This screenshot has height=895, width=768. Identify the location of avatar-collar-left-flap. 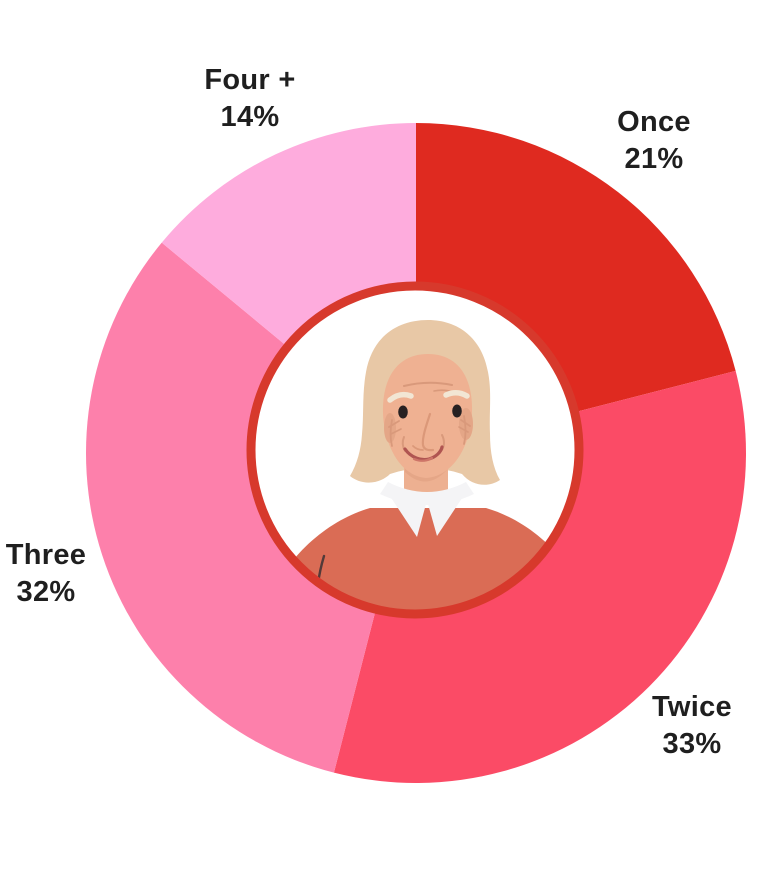
(406, 513).